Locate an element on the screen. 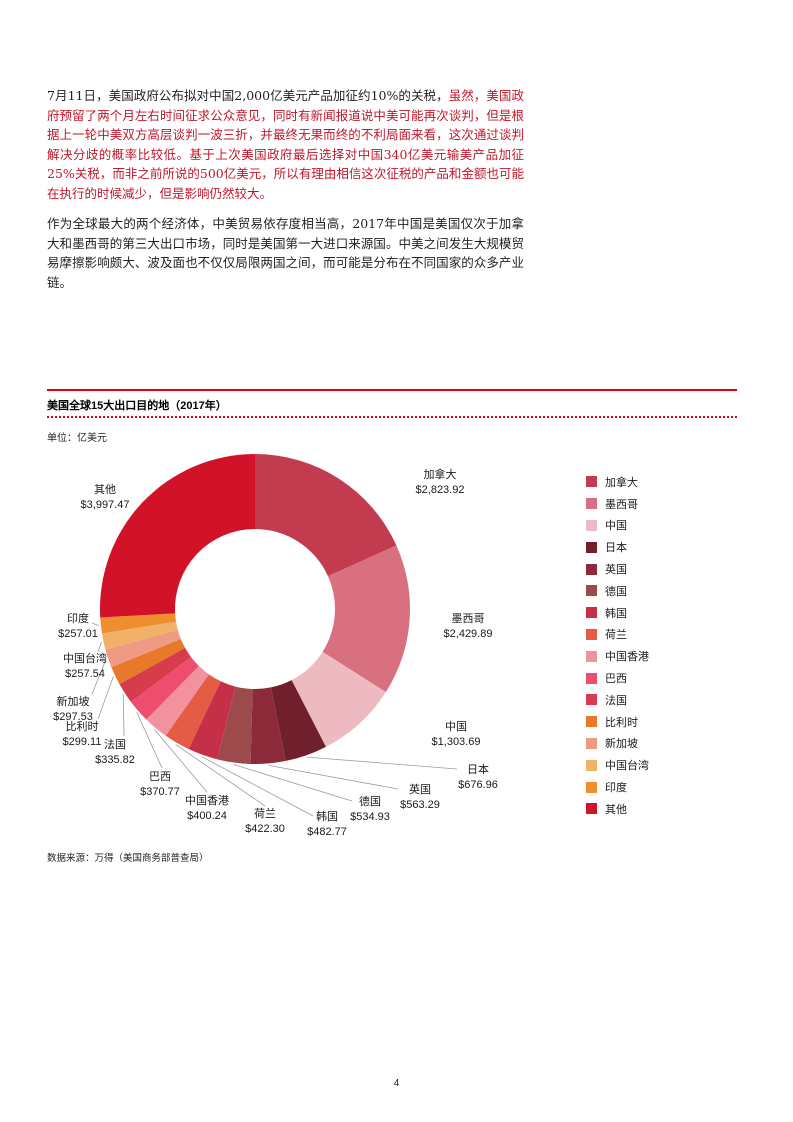 This screenshot has width=793, height=1122. slice-label-value: $676.96 is located at coordinates (478, 785).